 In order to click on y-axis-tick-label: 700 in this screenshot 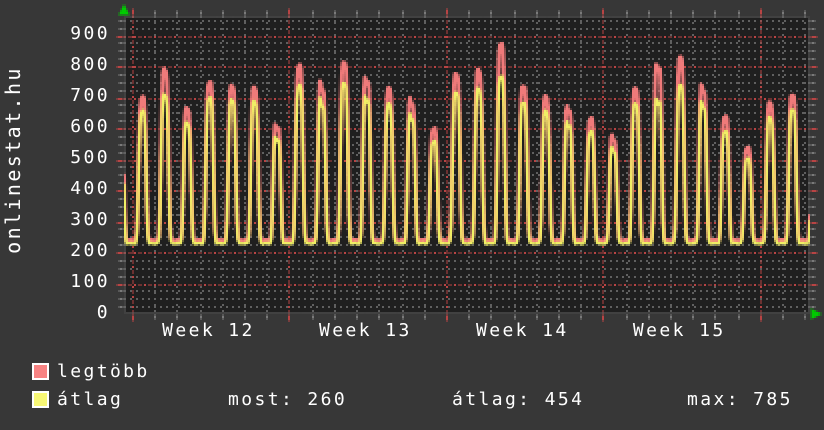, I will do `click(90, 95)`.